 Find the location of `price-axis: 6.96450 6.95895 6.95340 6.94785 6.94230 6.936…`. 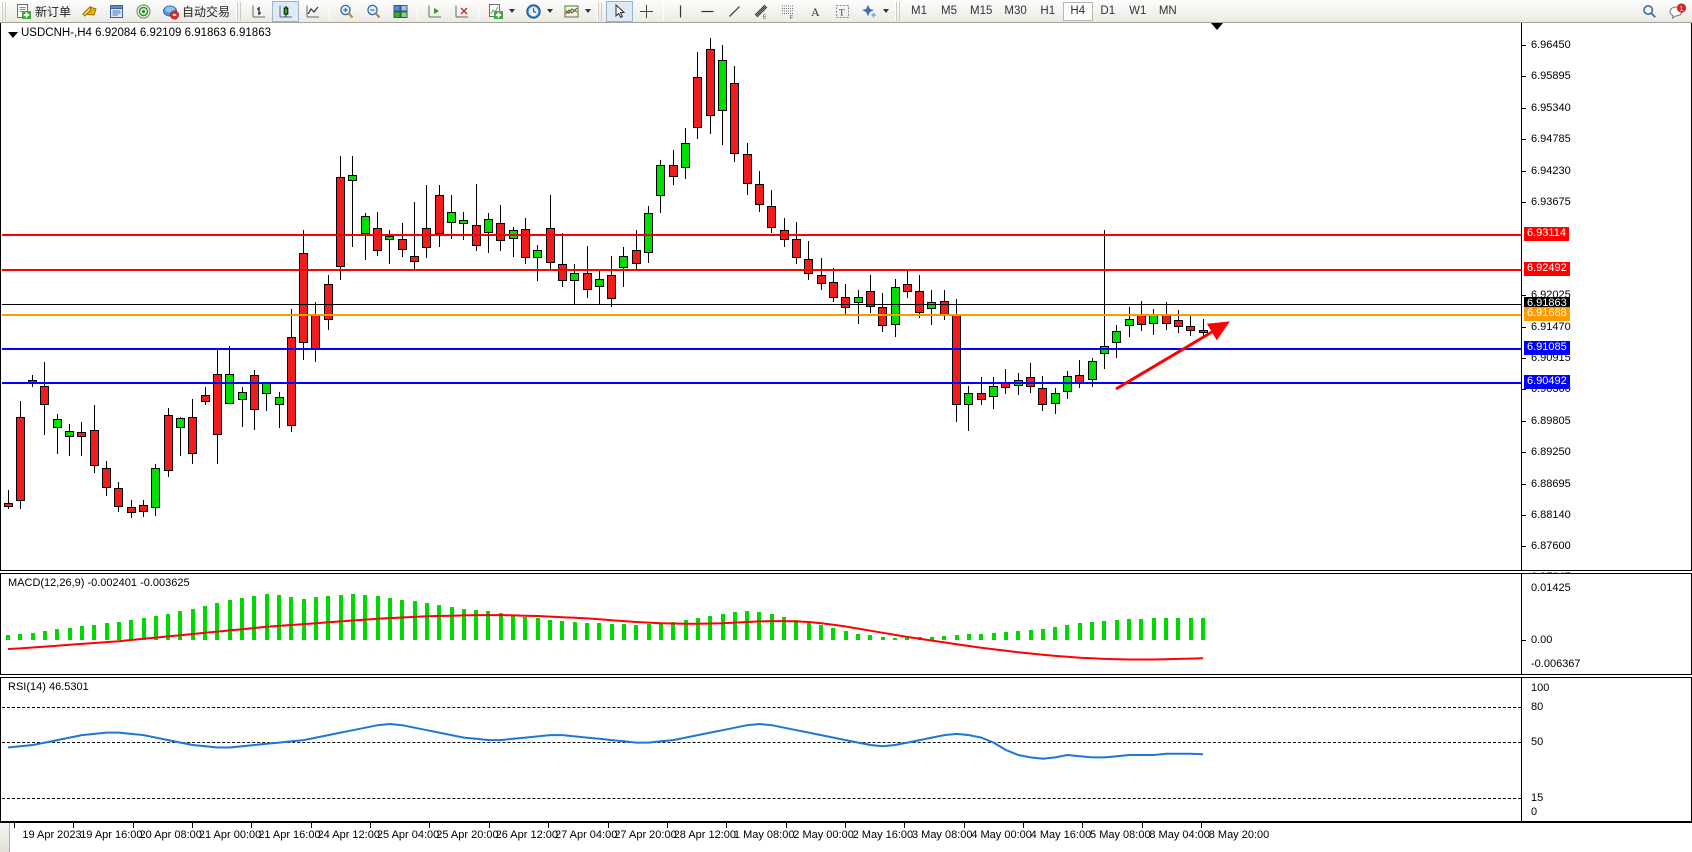

price-axis: 6.96450 6.95895 6.95340 6.94785 6.94230 6.936… is located at coordinates (1606, 303).